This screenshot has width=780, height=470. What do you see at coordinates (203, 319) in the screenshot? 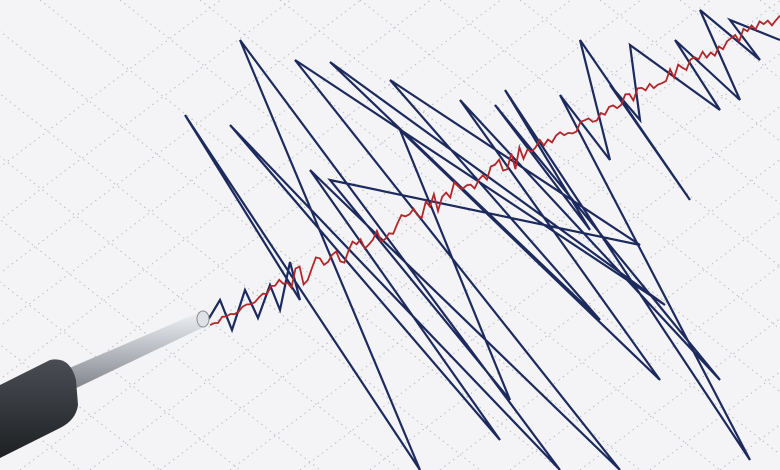
I see `stylus-tip` at bounding box center [203, 319].